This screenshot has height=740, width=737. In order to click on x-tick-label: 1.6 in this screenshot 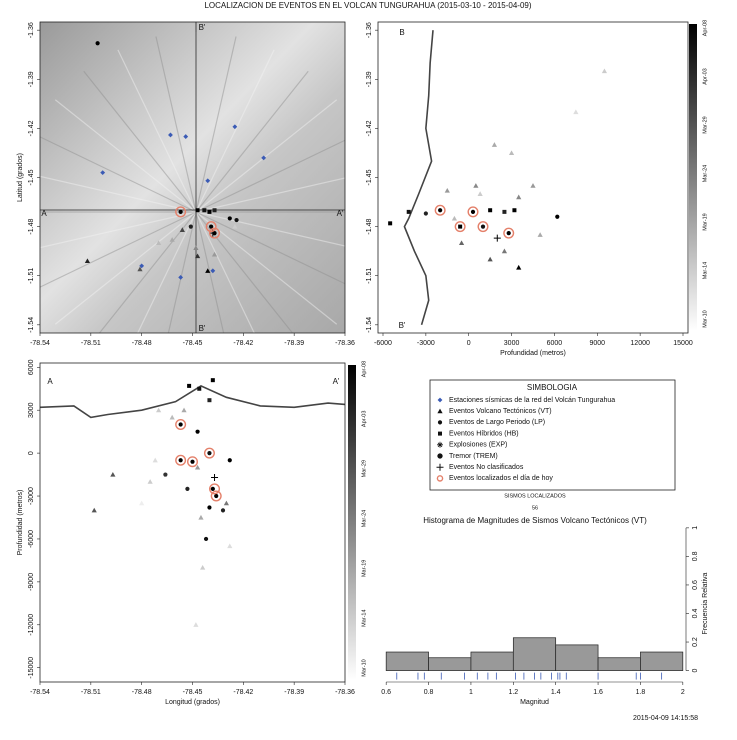, I will do `click(598, 692)`.